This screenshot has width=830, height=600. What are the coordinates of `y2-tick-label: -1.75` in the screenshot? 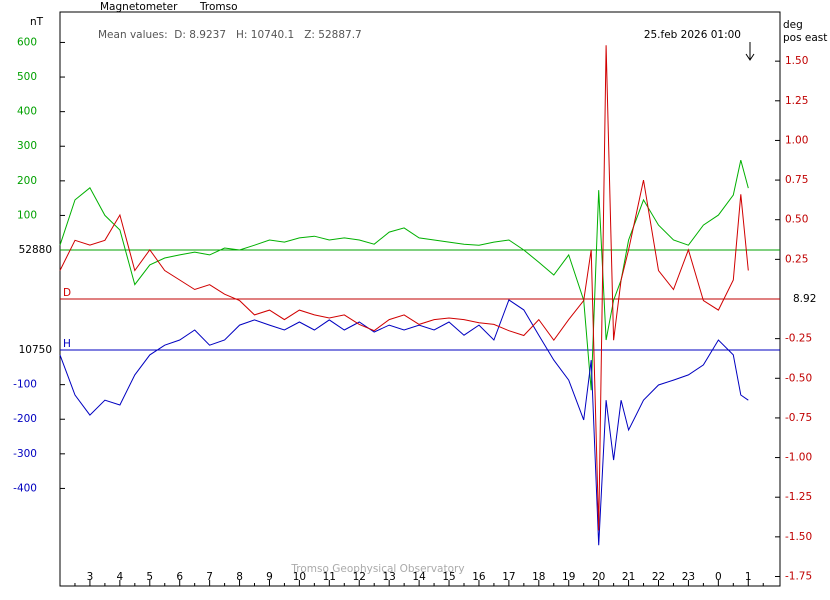 It's located at (798, 576).